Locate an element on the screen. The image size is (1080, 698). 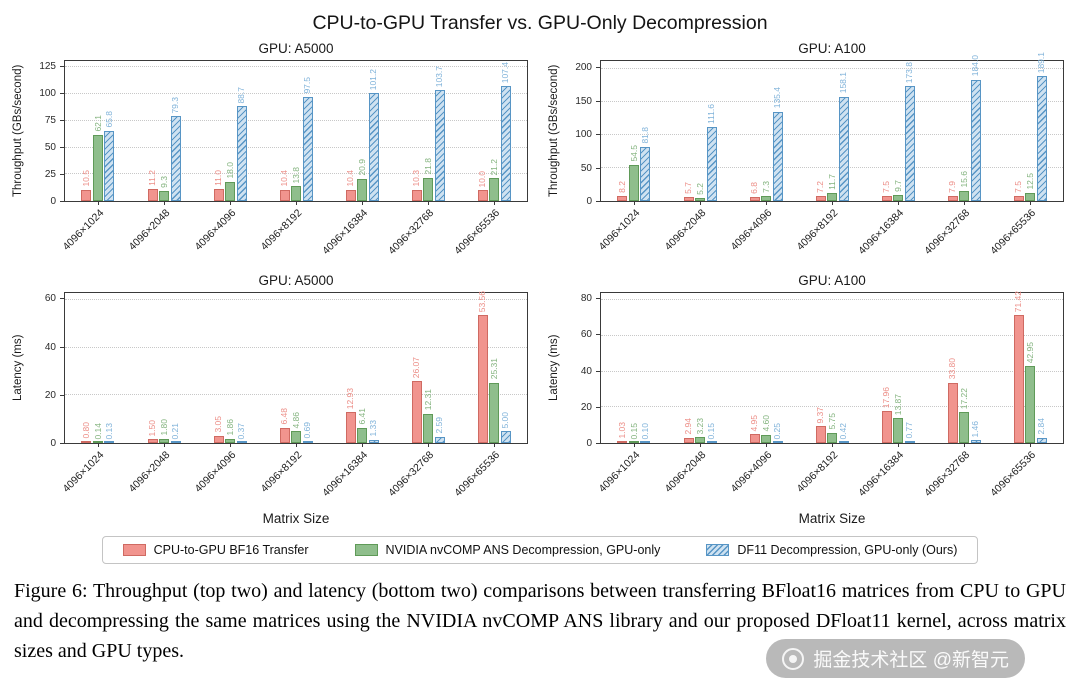
legend-swatch-transfer is located at coordinates (134, 550).